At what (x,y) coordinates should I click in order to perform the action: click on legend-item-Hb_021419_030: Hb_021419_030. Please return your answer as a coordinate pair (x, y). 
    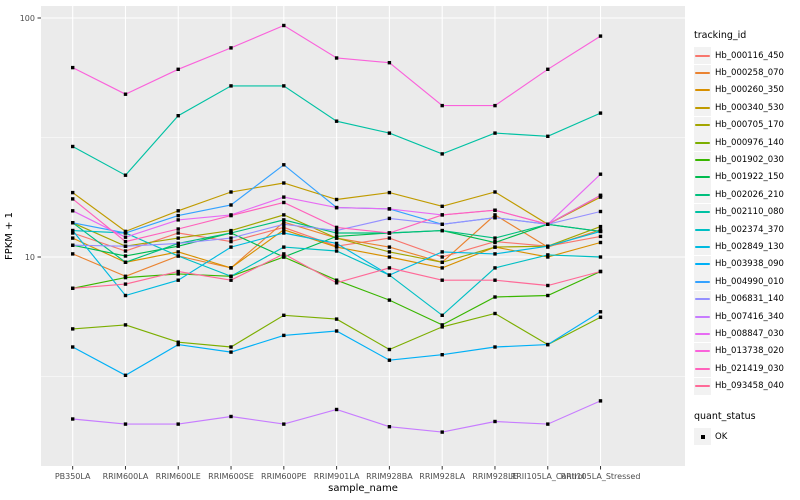
    Looking at the image, I should click on (747, 369).